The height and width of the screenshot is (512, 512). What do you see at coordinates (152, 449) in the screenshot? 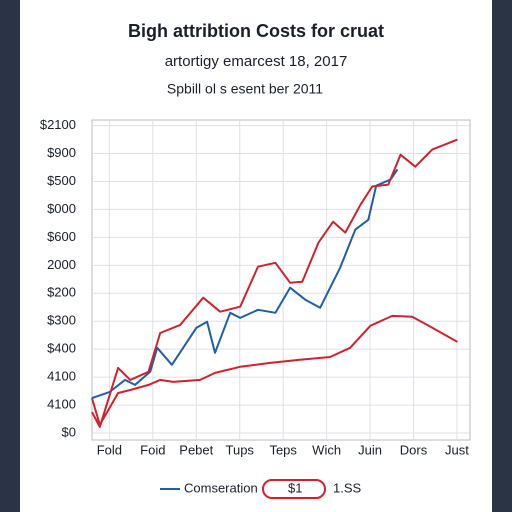
I see `x-tick-label: Foid` at bounding box center [152, 449].